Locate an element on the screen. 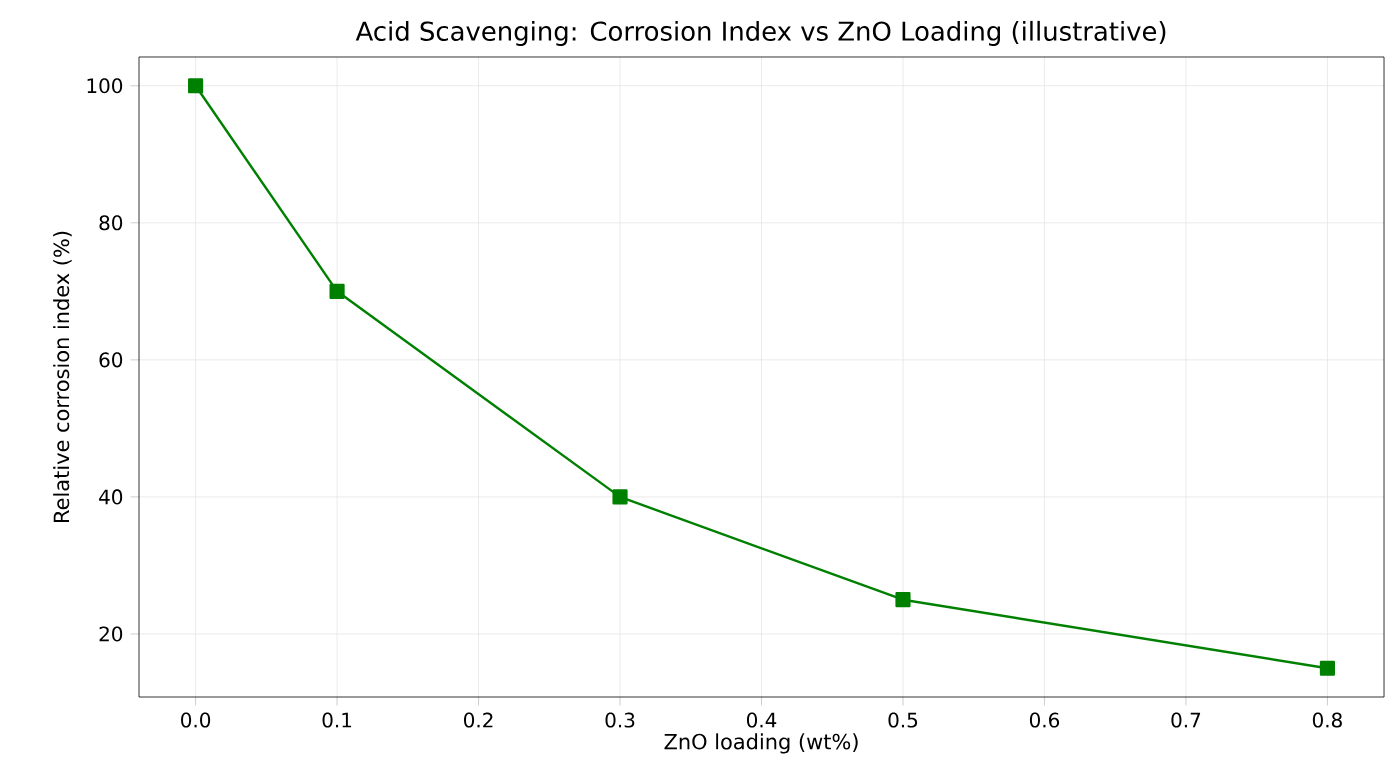  x-axis-title: ZnO loading (wt%) is located at coordinates (761, 743).